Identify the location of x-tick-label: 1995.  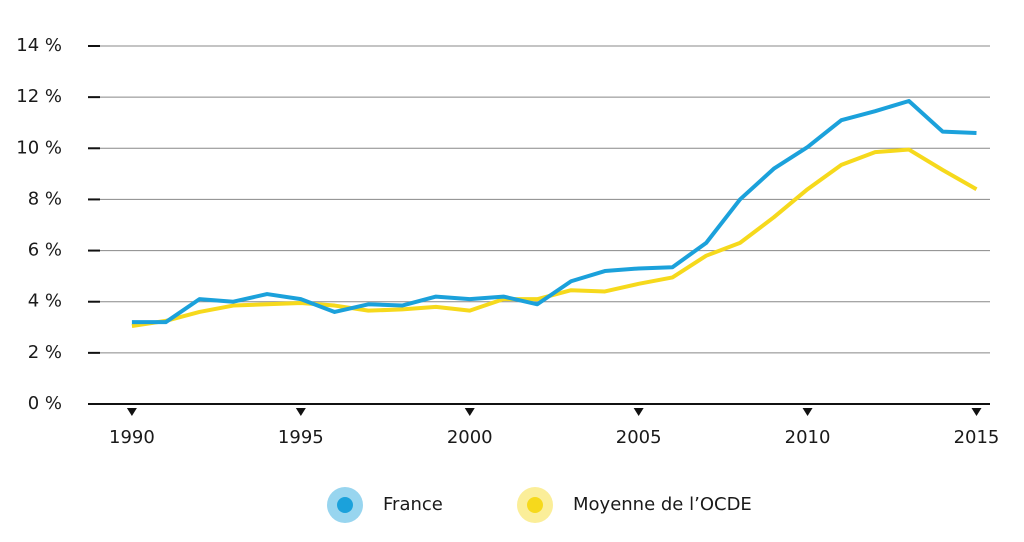
(301, 437).